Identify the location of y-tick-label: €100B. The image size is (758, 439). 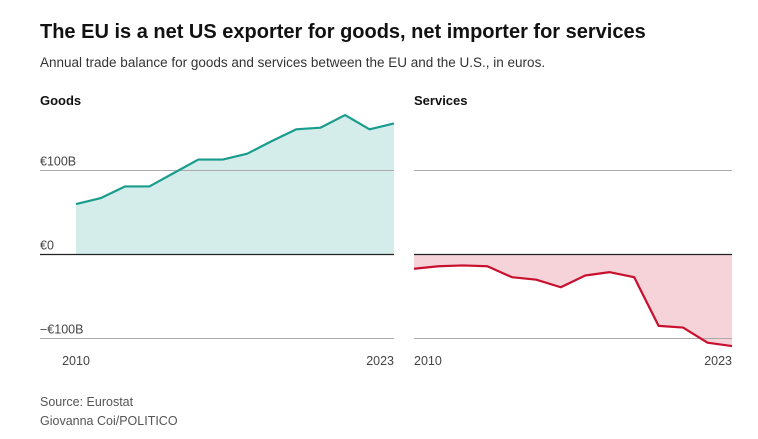
(58, 162).